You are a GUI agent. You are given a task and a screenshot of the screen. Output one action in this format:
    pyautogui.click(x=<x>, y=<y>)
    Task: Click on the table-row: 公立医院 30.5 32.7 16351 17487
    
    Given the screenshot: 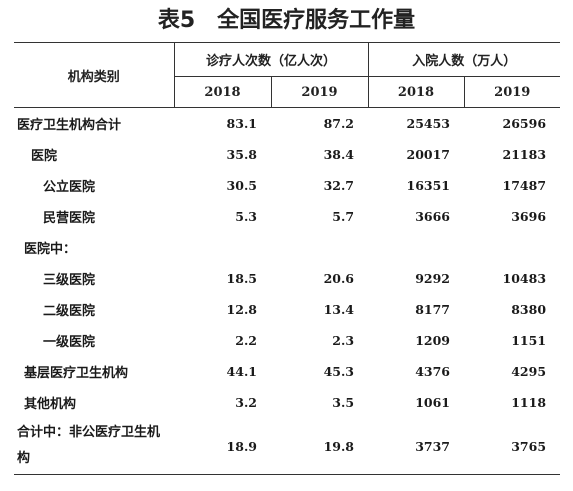 What is the action you would take?
    pyautogui.click(x=287, y=185)
    